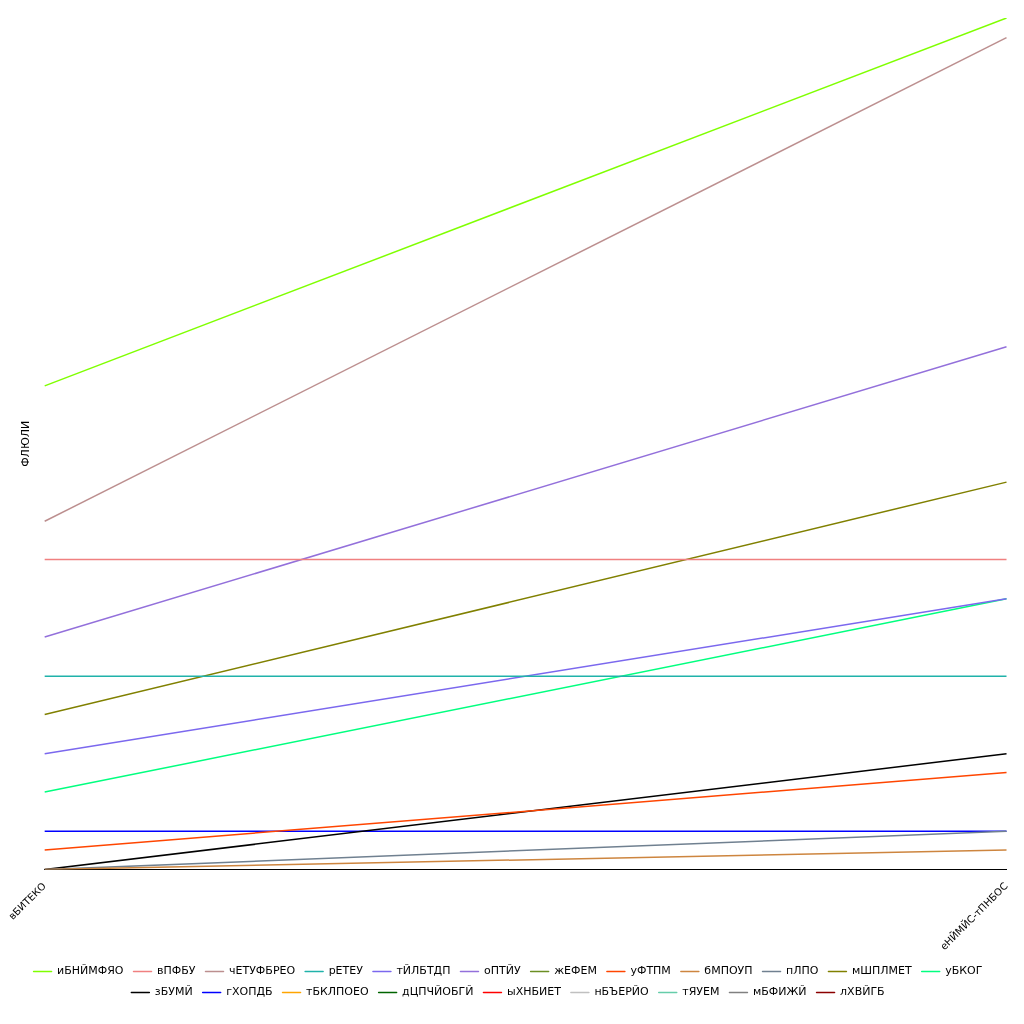 The height and width of the screenshot is (1024, 1024). I want to click on legend-label: тЙЛБТДП, so click(423, 971).